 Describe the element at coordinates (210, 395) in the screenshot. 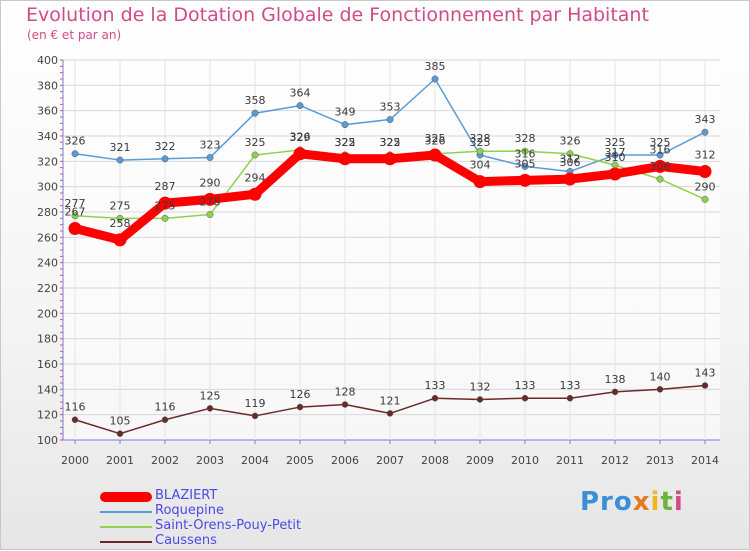

I see `value-label-caussens: 125` at that location.